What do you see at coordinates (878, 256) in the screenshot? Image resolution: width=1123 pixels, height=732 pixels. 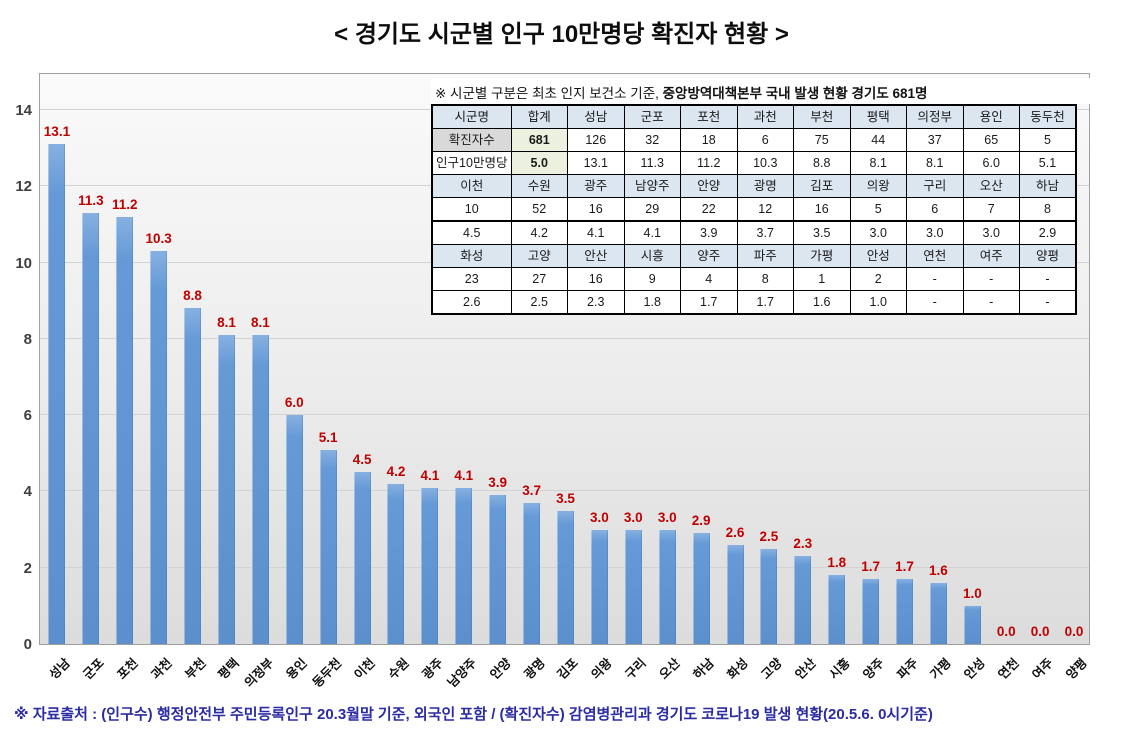 I see `table-cell: 안성` at bounding box center [878, 256].